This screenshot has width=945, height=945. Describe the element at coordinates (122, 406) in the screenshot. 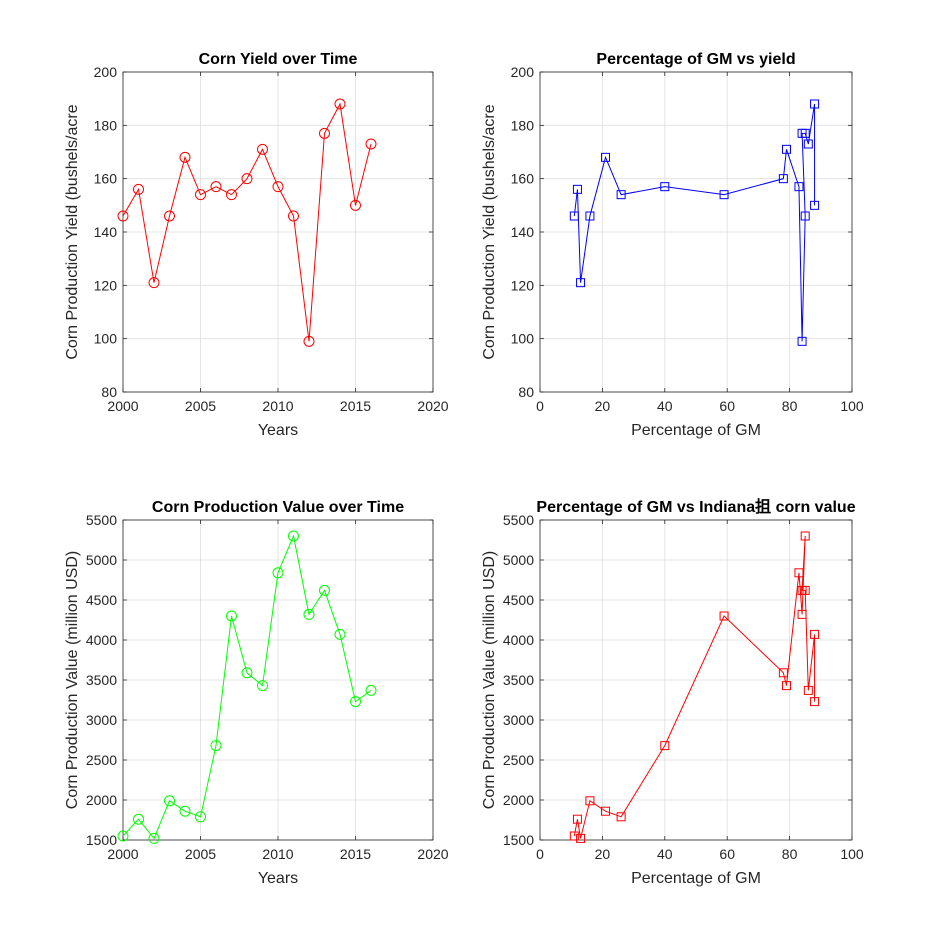

I see `x-tick-label: 2000` at that location.